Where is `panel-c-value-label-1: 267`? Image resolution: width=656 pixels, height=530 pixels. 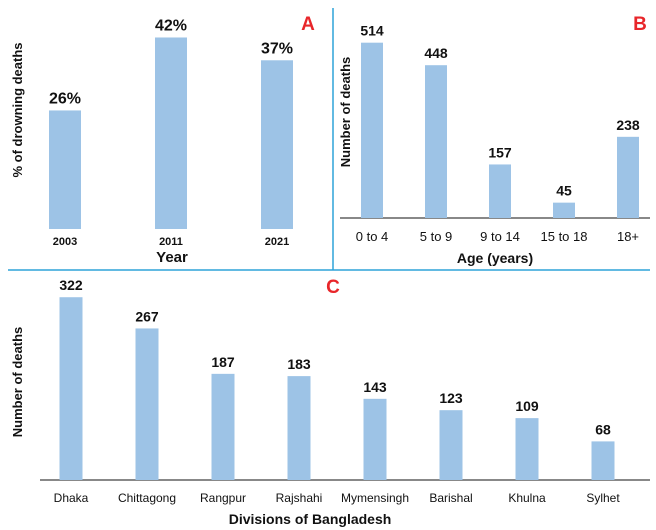 panel-c-value-label-1: 267 is located at coordinates (147, 316).